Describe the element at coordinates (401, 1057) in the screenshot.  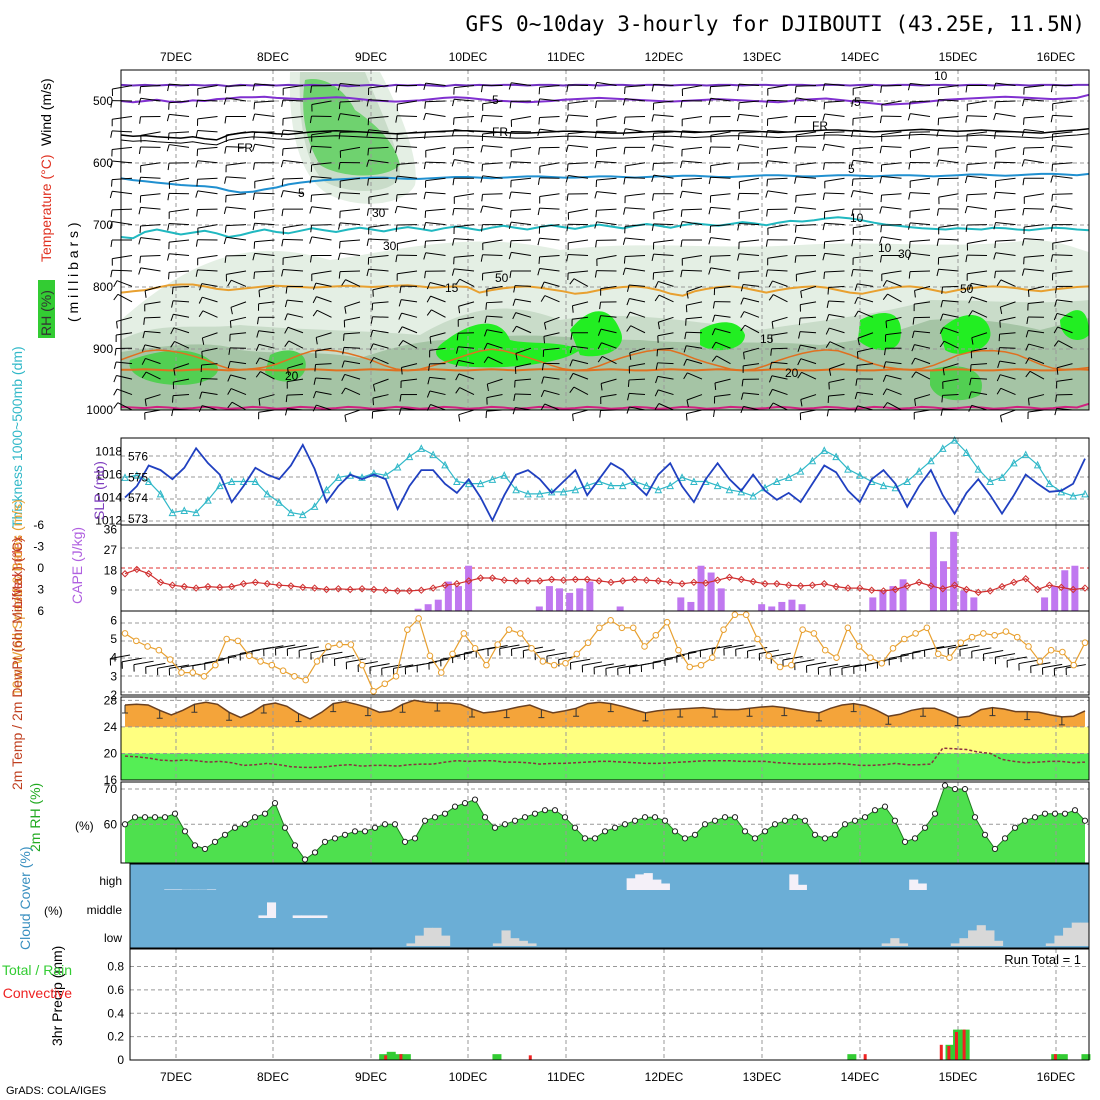
I see `precip-convective-bar` at that location.